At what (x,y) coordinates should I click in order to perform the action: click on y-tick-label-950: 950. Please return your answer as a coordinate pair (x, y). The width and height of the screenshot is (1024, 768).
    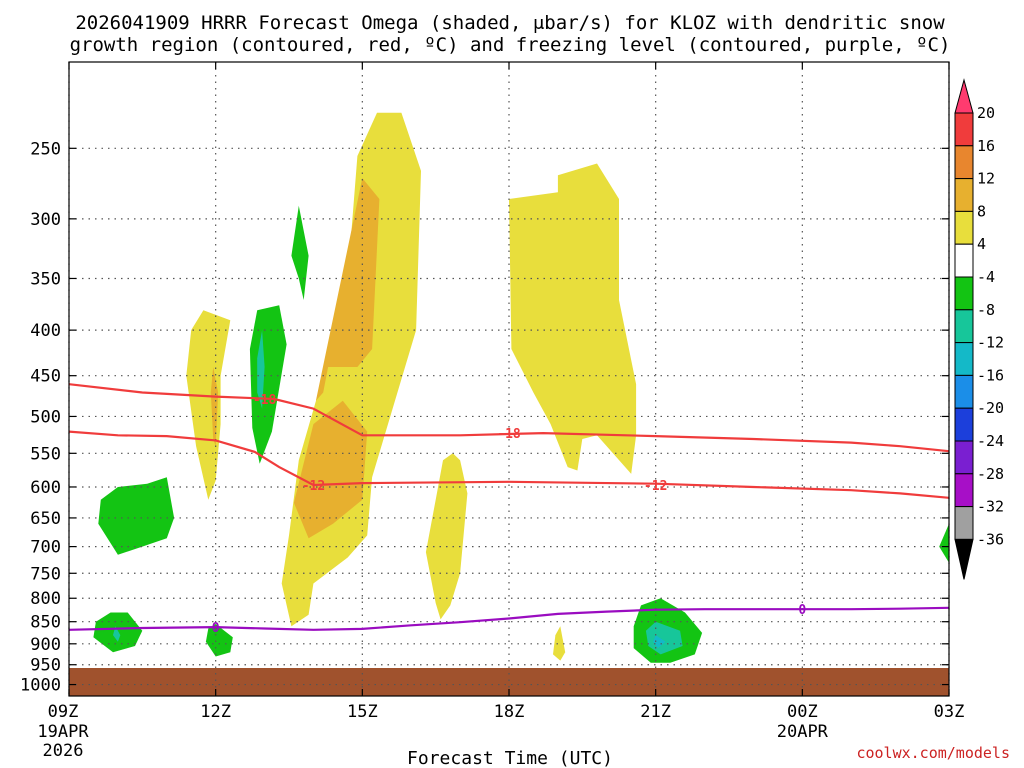
    Looking at the image, I should click on (45, 666).